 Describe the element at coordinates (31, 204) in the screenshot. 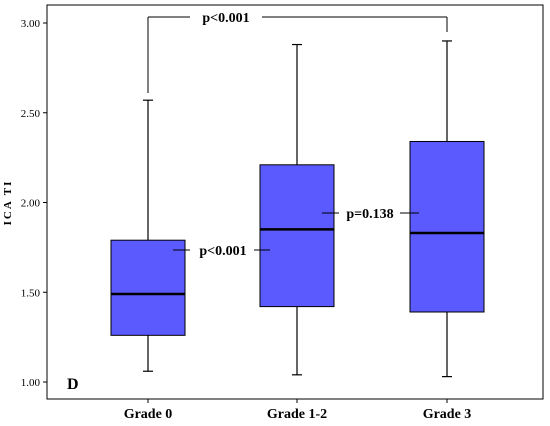

I see `y-tick-label: 2.00` at that location.